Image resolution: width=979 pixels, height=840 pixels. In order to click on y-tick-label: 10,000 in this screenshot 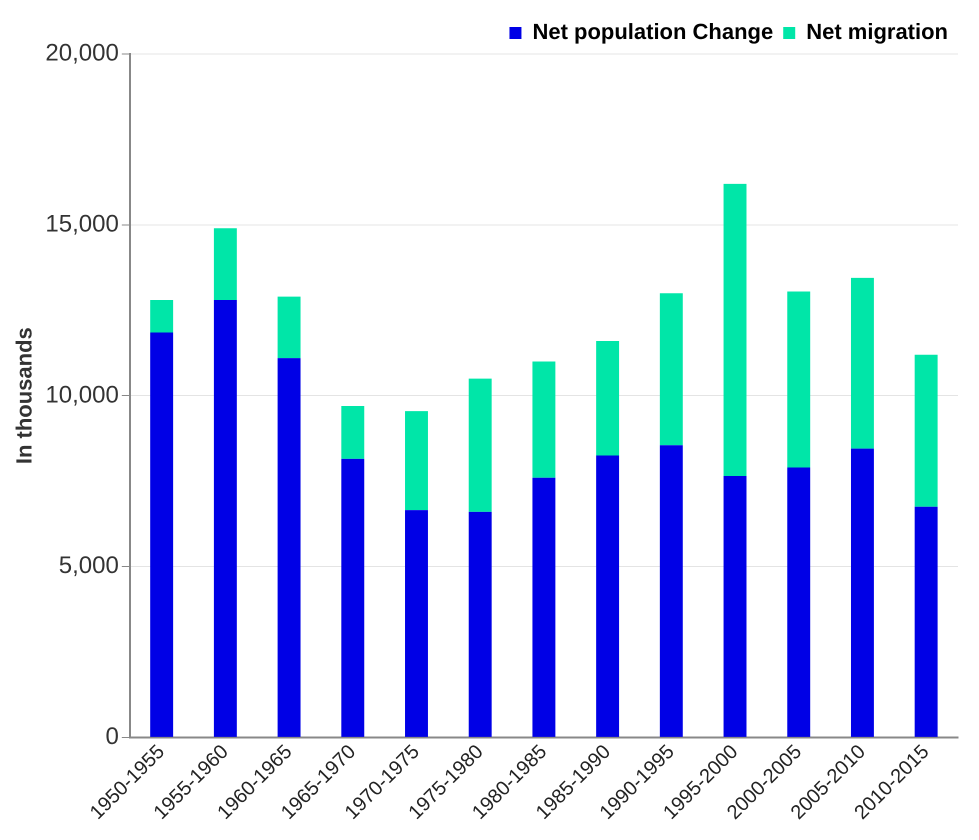, I will do `click(82, 394)`.